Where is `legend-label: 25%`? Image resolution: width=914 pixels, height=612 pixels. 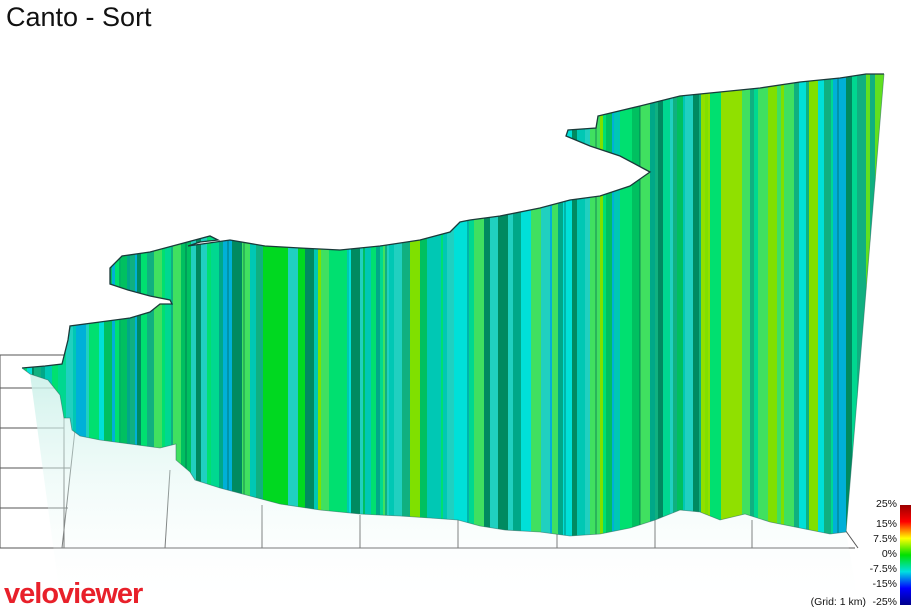 legend-label: 25% is located at coordinates (886, 504).